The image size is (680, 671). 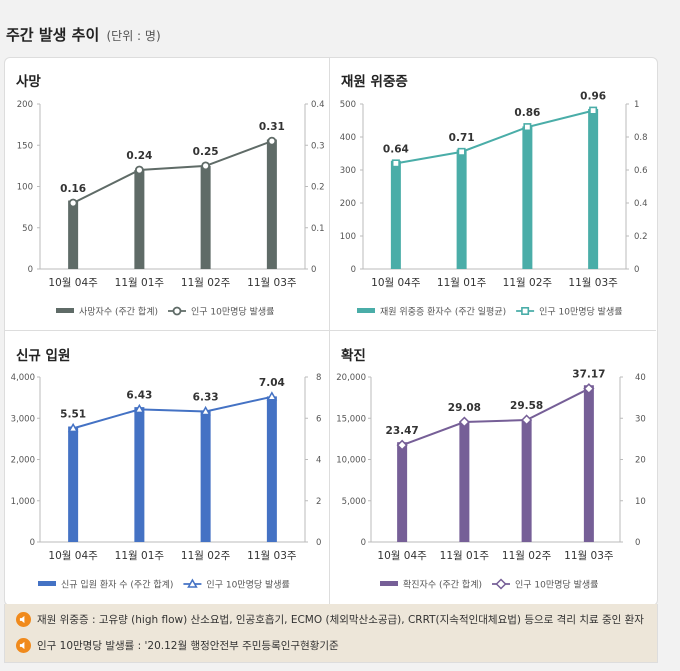 What do you see at coordinates (83, 35) in the screenshot?
I see `page-title: 주간 발생 추이 (단위 : 명)` at bounding box center [83, 35].